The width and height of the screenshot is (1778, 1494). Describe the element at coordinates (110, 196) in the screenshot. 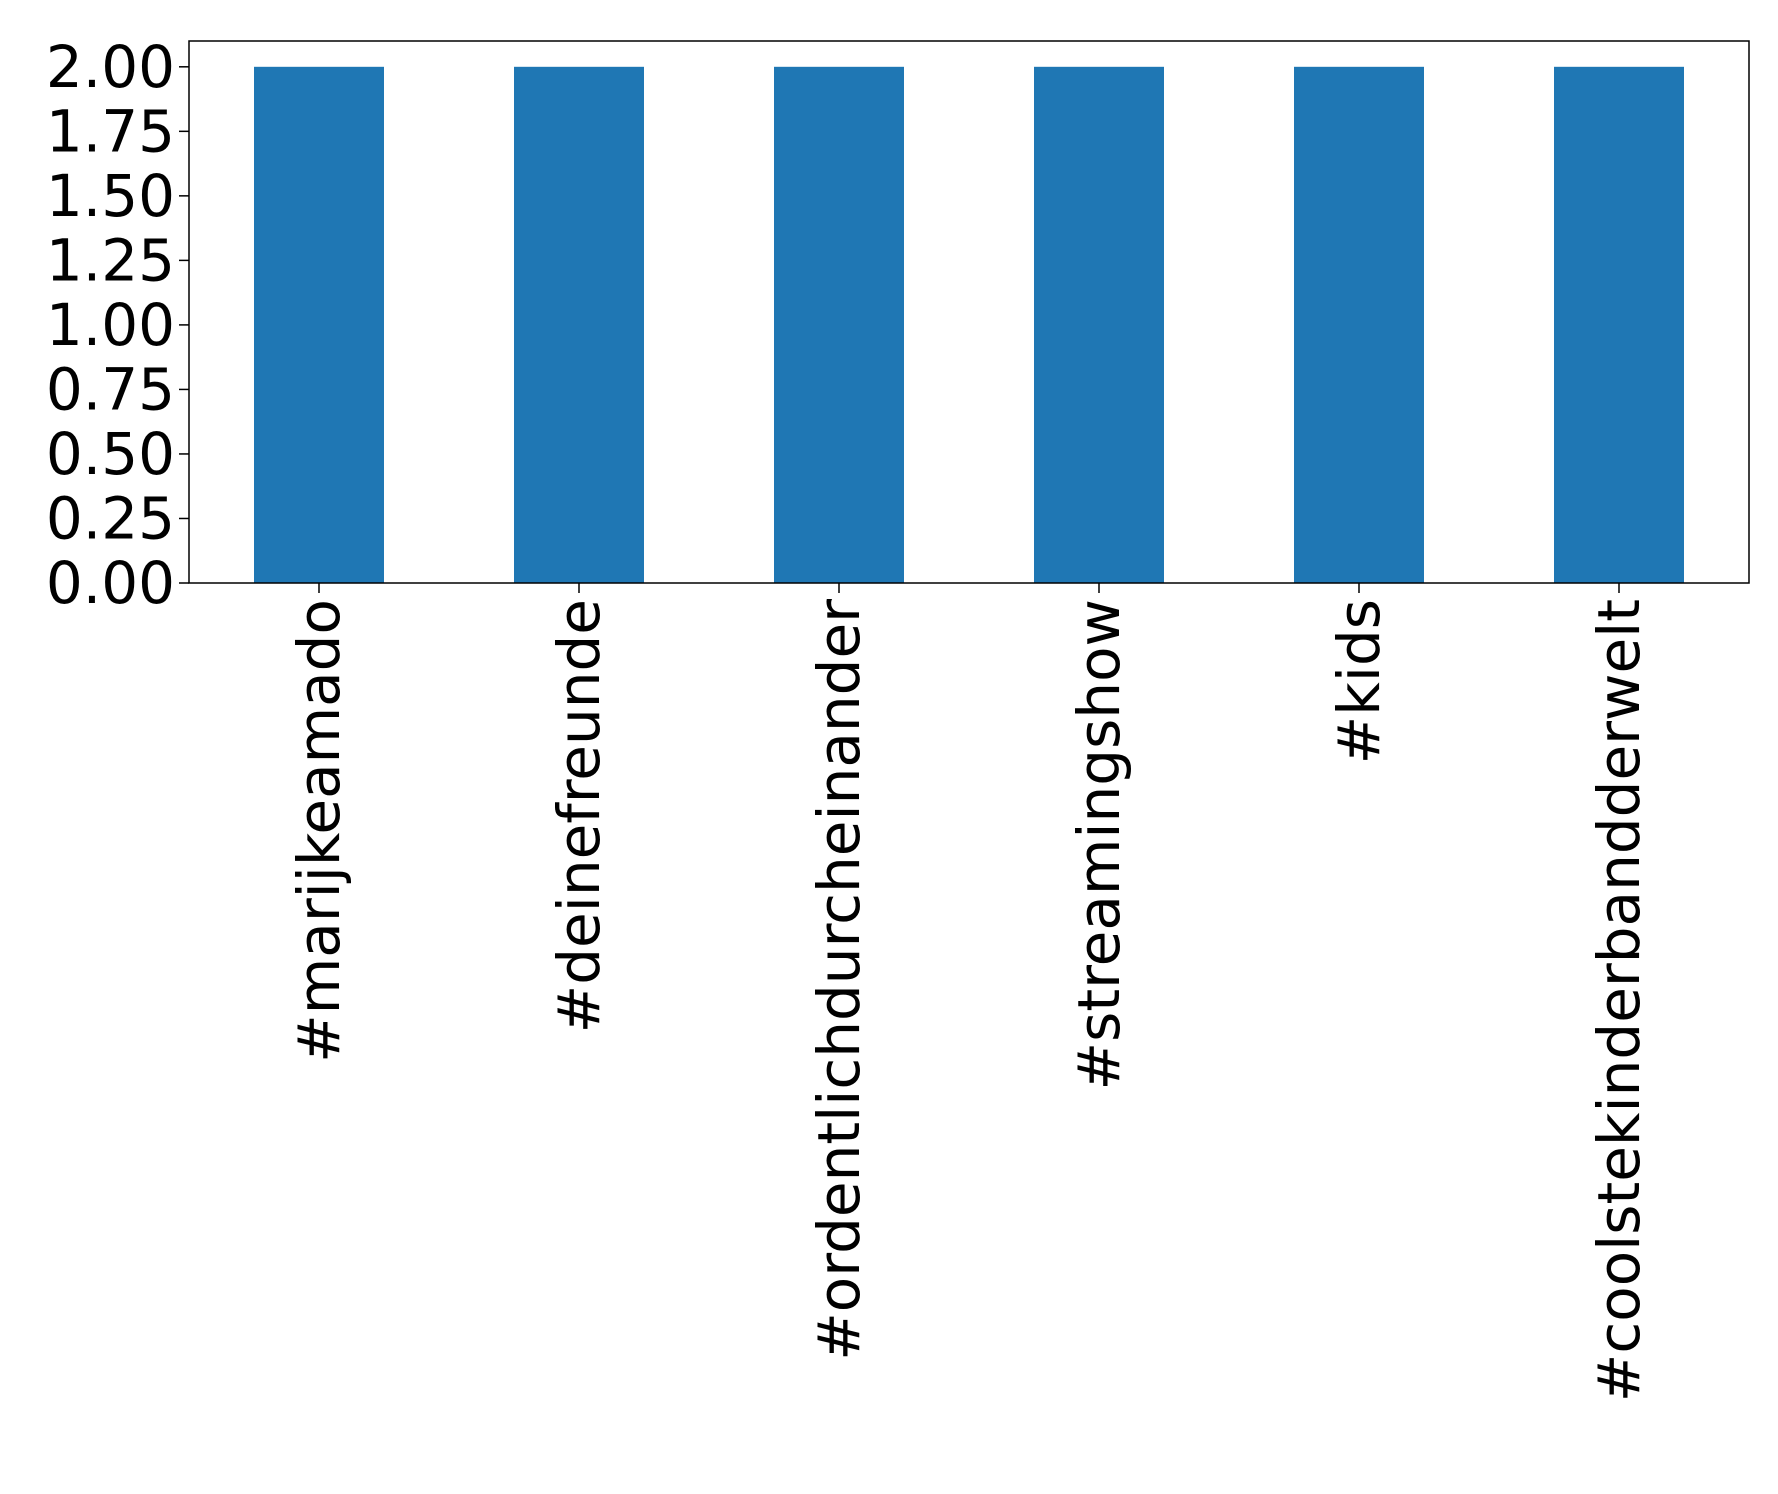

I see `y-tick-label: 1.50` at that location.